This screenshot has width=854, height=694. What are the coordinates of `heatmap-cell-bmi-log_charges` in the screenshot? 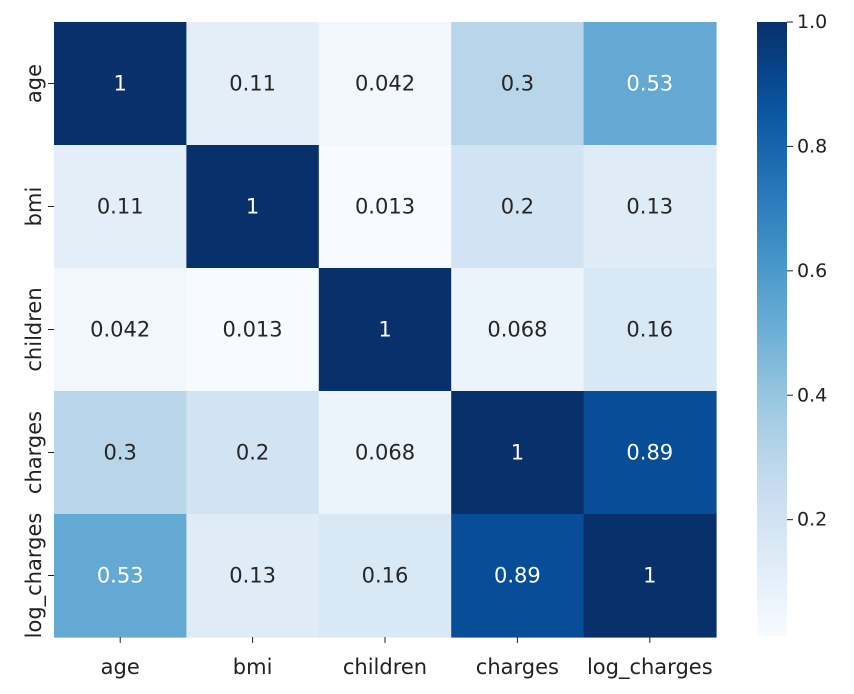 It's located at (650, 207).